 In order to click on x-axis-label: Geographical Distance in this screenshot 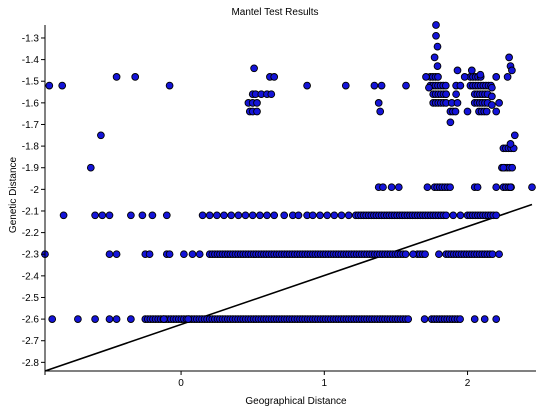, I will do `click(296, 401)`.